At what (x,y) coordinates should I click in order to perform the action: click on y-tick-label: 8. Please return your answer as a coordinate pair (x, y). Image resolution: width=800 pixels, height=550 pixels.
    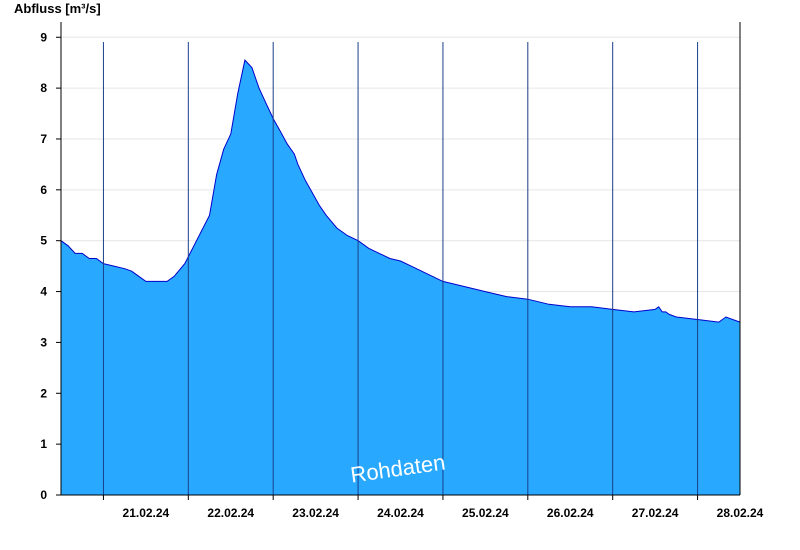
    Looking at the image, I should click on (43, 88).